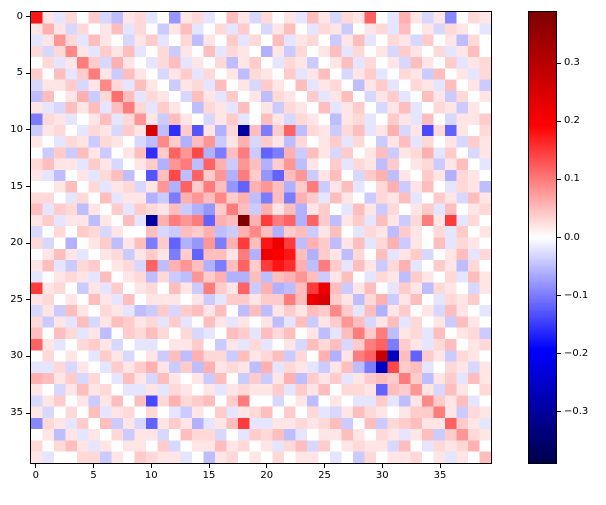  What do you see at coordinates (16, 129) in the screenshot?
I see `y-tick-label: 10` at bounding box center [16, 129].